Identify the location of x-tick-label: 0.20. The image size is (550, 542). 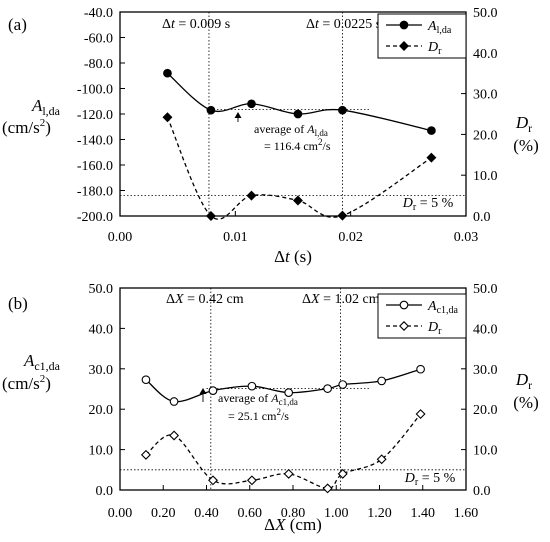
(163, 513).